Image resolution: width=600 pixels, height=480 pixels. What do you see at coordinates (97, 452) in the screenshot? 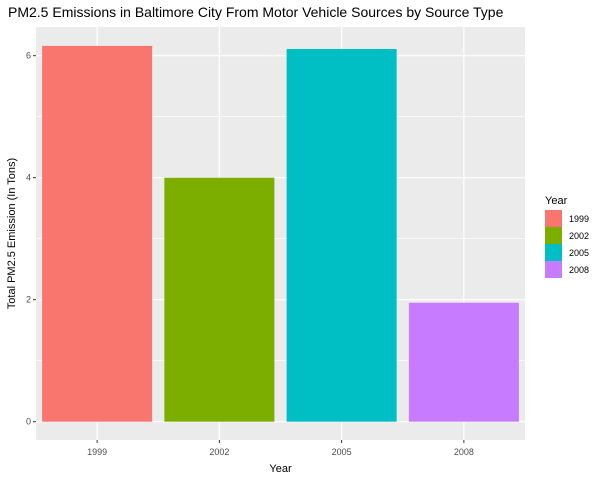
I see `x-tick-label: 1999` at bounding box center [97, 452].